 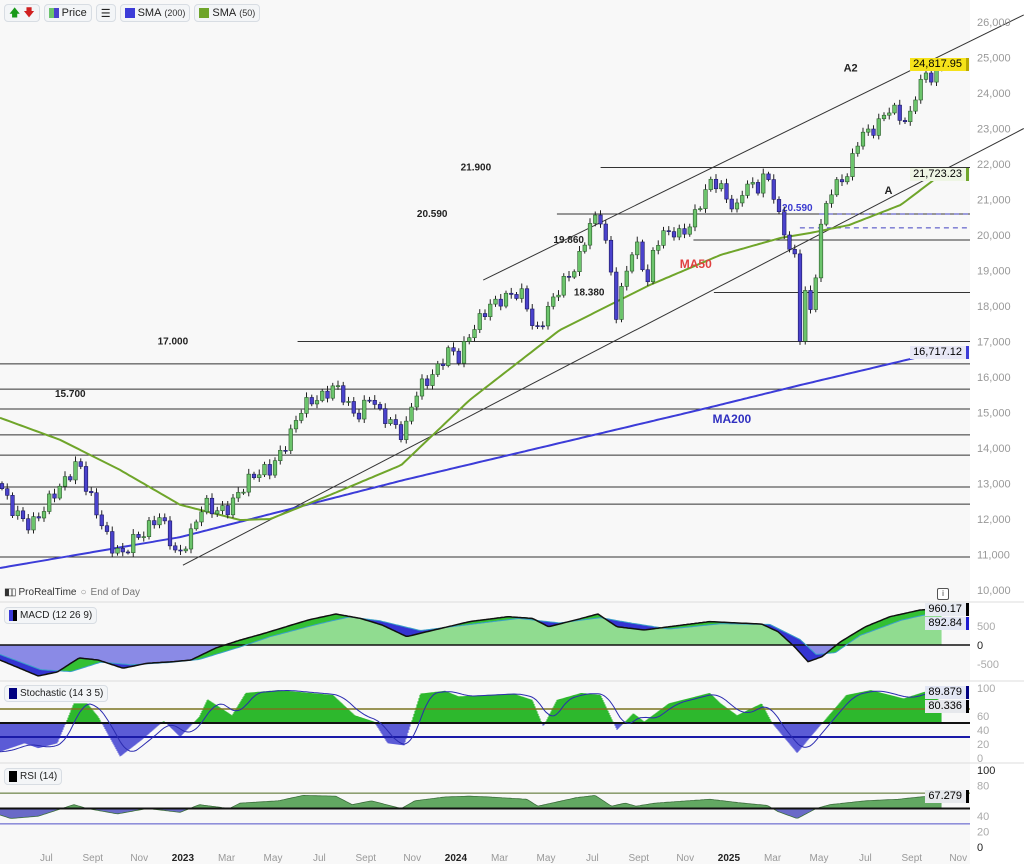 I want to click on sma50-button: SMA (50), so click(x=227, y=13).